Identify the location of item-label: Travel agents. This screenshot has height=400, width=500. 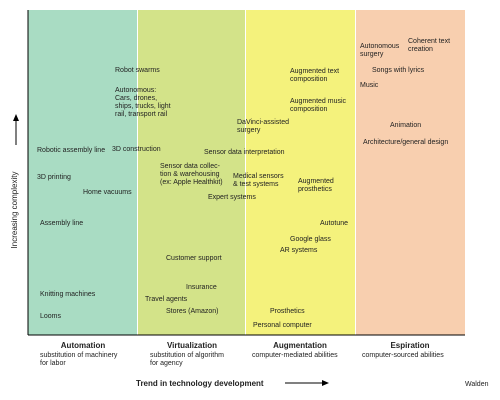
(166, 299).